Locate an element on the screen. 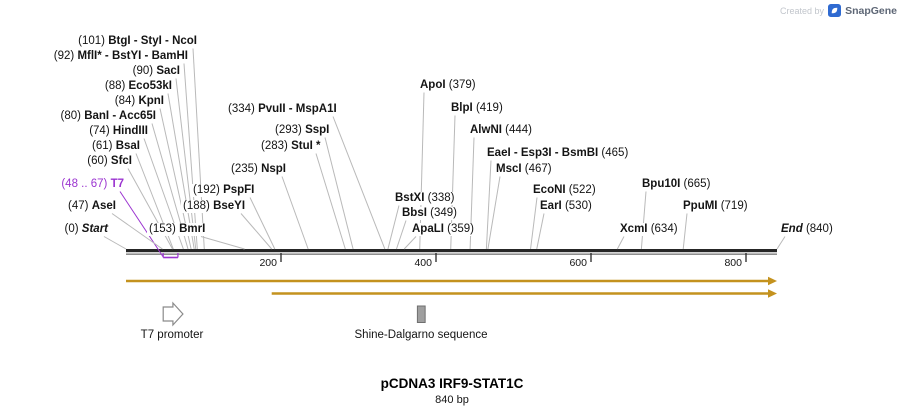 This screenshot has height=417, width=904. restriction-site-label: Bpu10I (665) is located at coordinates (676, 184).